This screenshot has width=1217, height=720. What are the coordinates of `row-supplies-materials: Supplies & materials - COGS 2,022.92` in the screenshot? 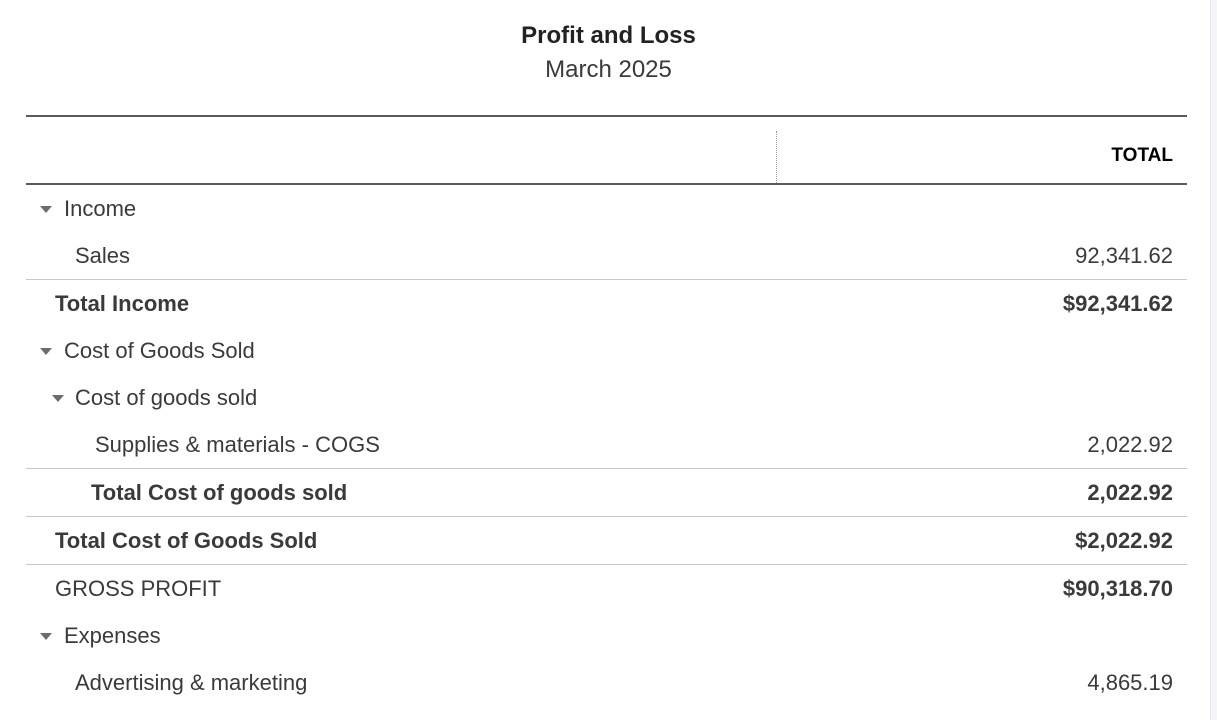 It's located at (606, 444).